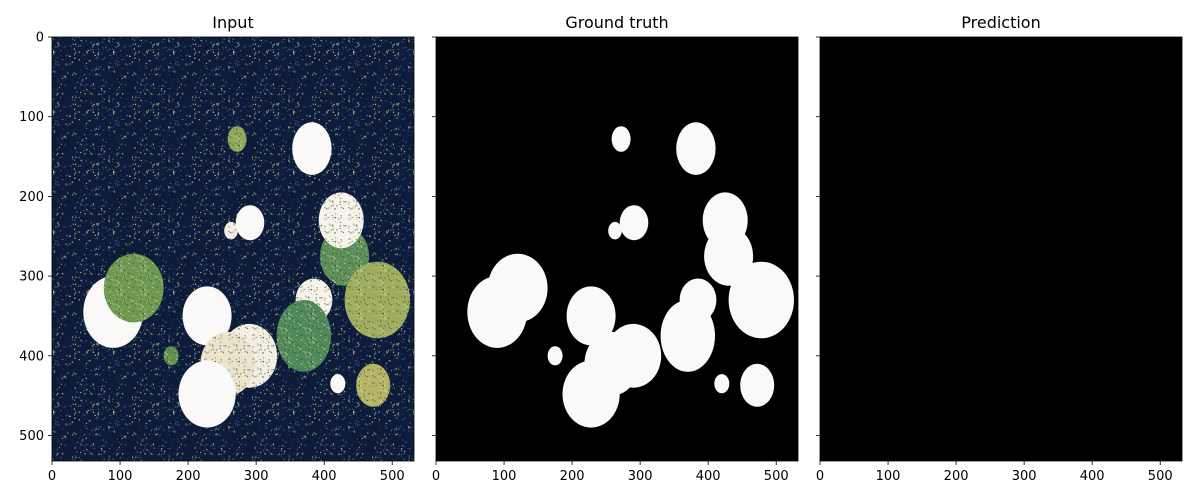 The image size is (1200, 500). Describe the element at coordinates (31, 356) in the screenshot. I see `y-tick-label: 400` at that location.